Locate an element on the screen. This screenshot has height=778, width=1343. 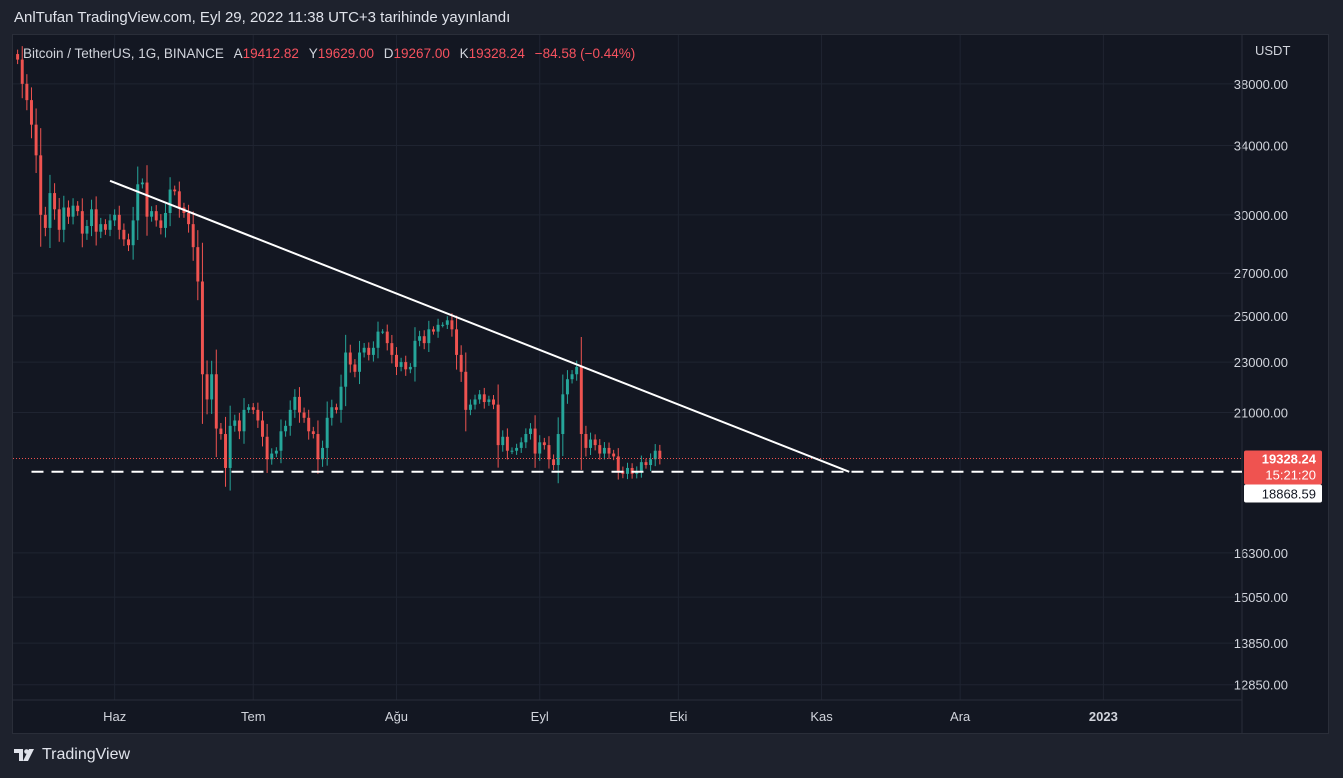
close-value: 19328.24 is located at coordinates (496, 53).